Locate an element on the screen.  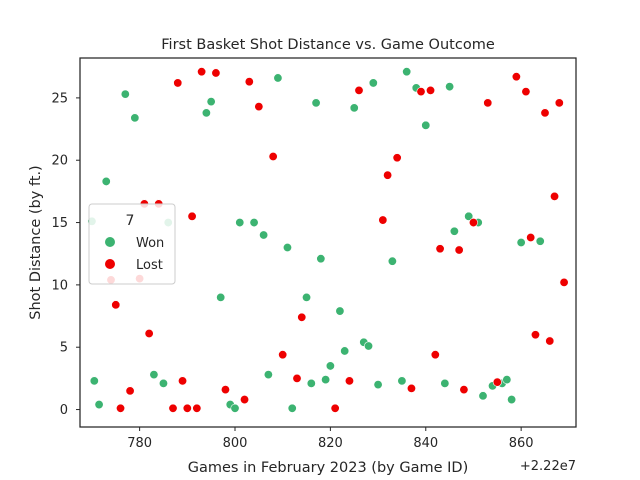
legend-label-lost: Lost is located at coordinates (149, 265).